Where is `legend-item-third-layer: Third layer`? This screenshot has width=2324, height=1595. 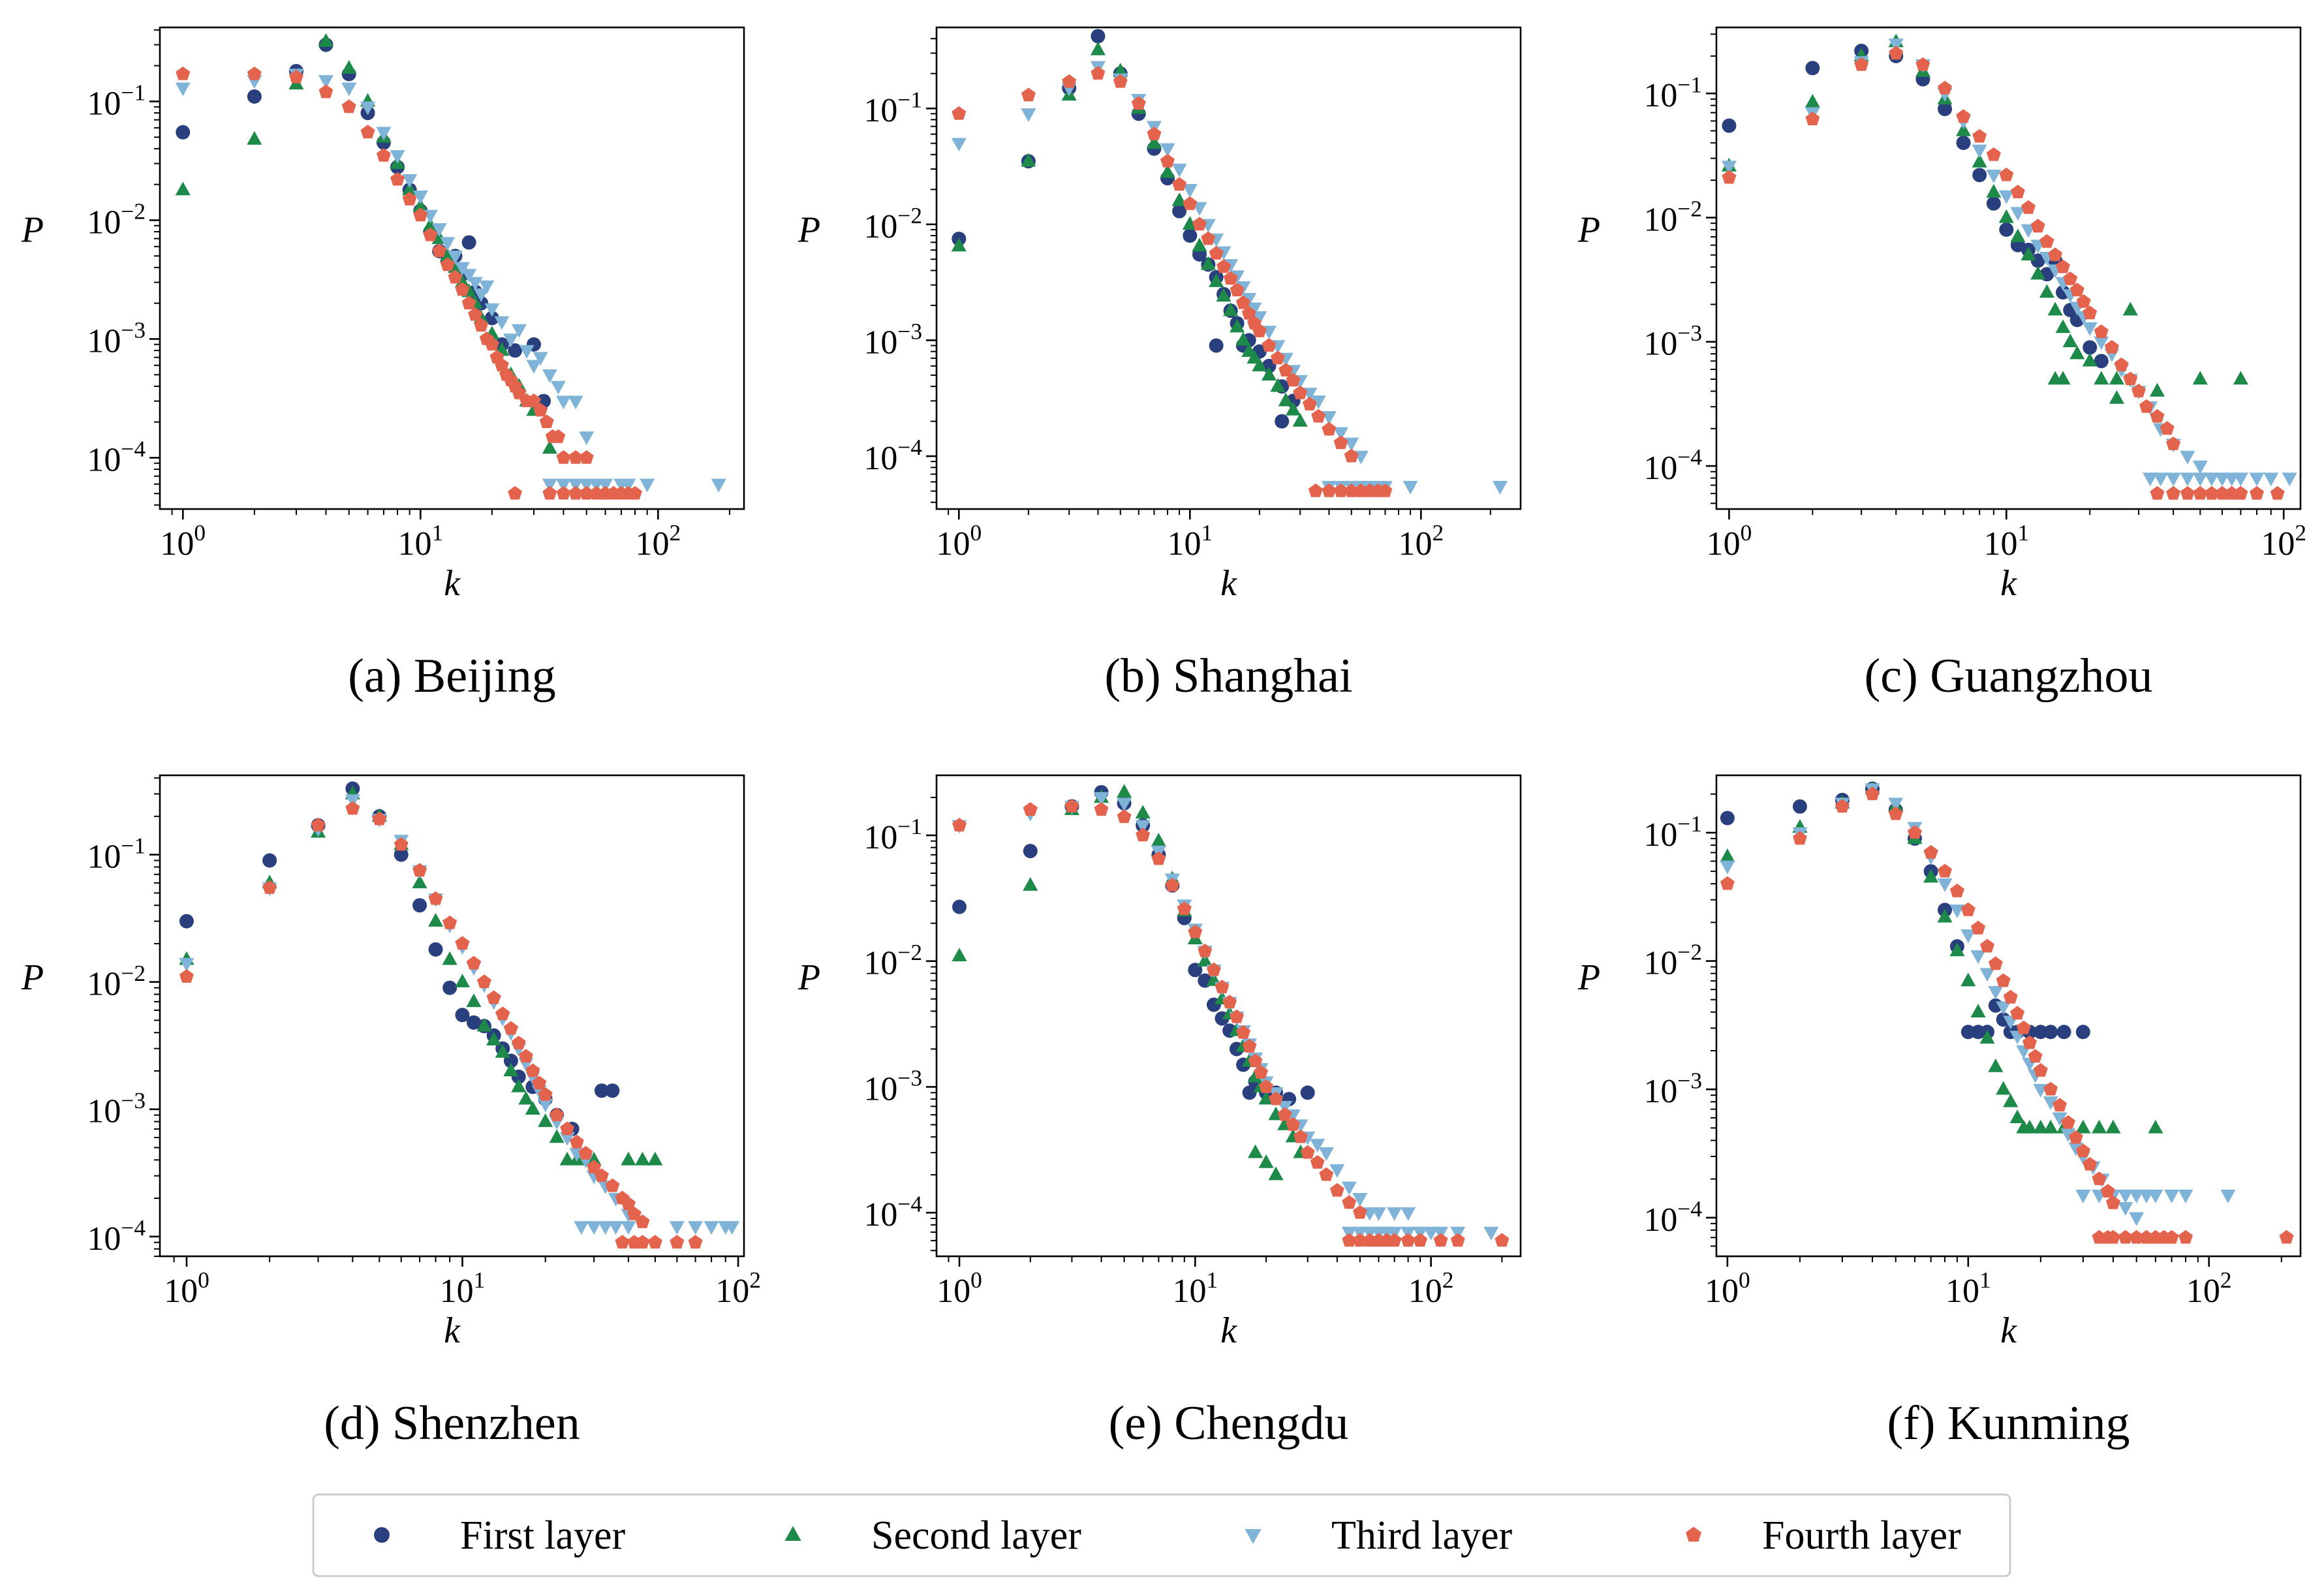
legend-item-third-layer: Third layer is located at coordinates (1379, 1535).